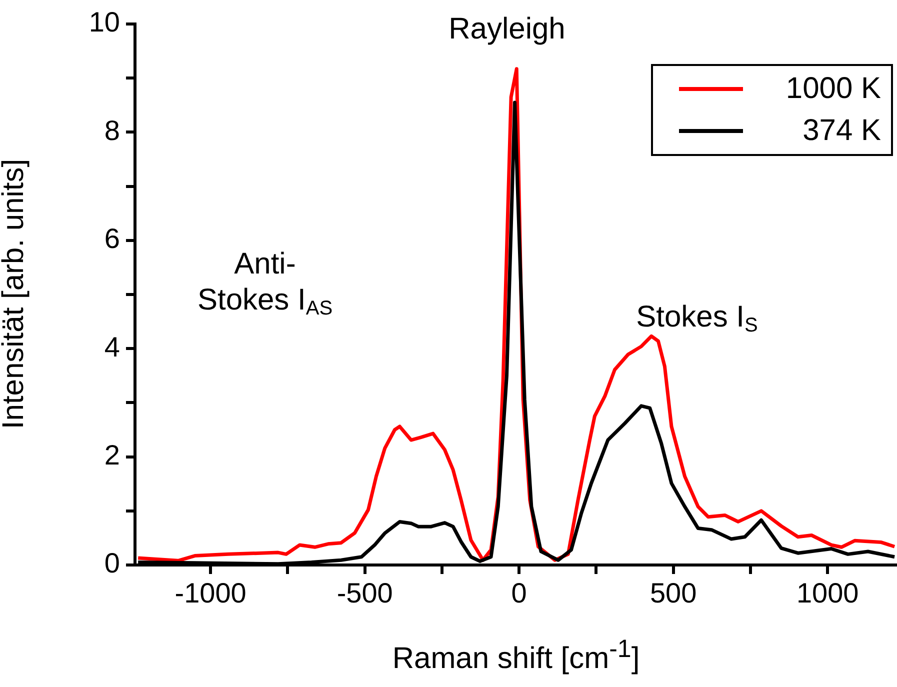 This screenshot has width=897, height=687. Describe the element at coordinates (827, 593) in the screenshot. I see `x-tick-label: 1000` at that location.